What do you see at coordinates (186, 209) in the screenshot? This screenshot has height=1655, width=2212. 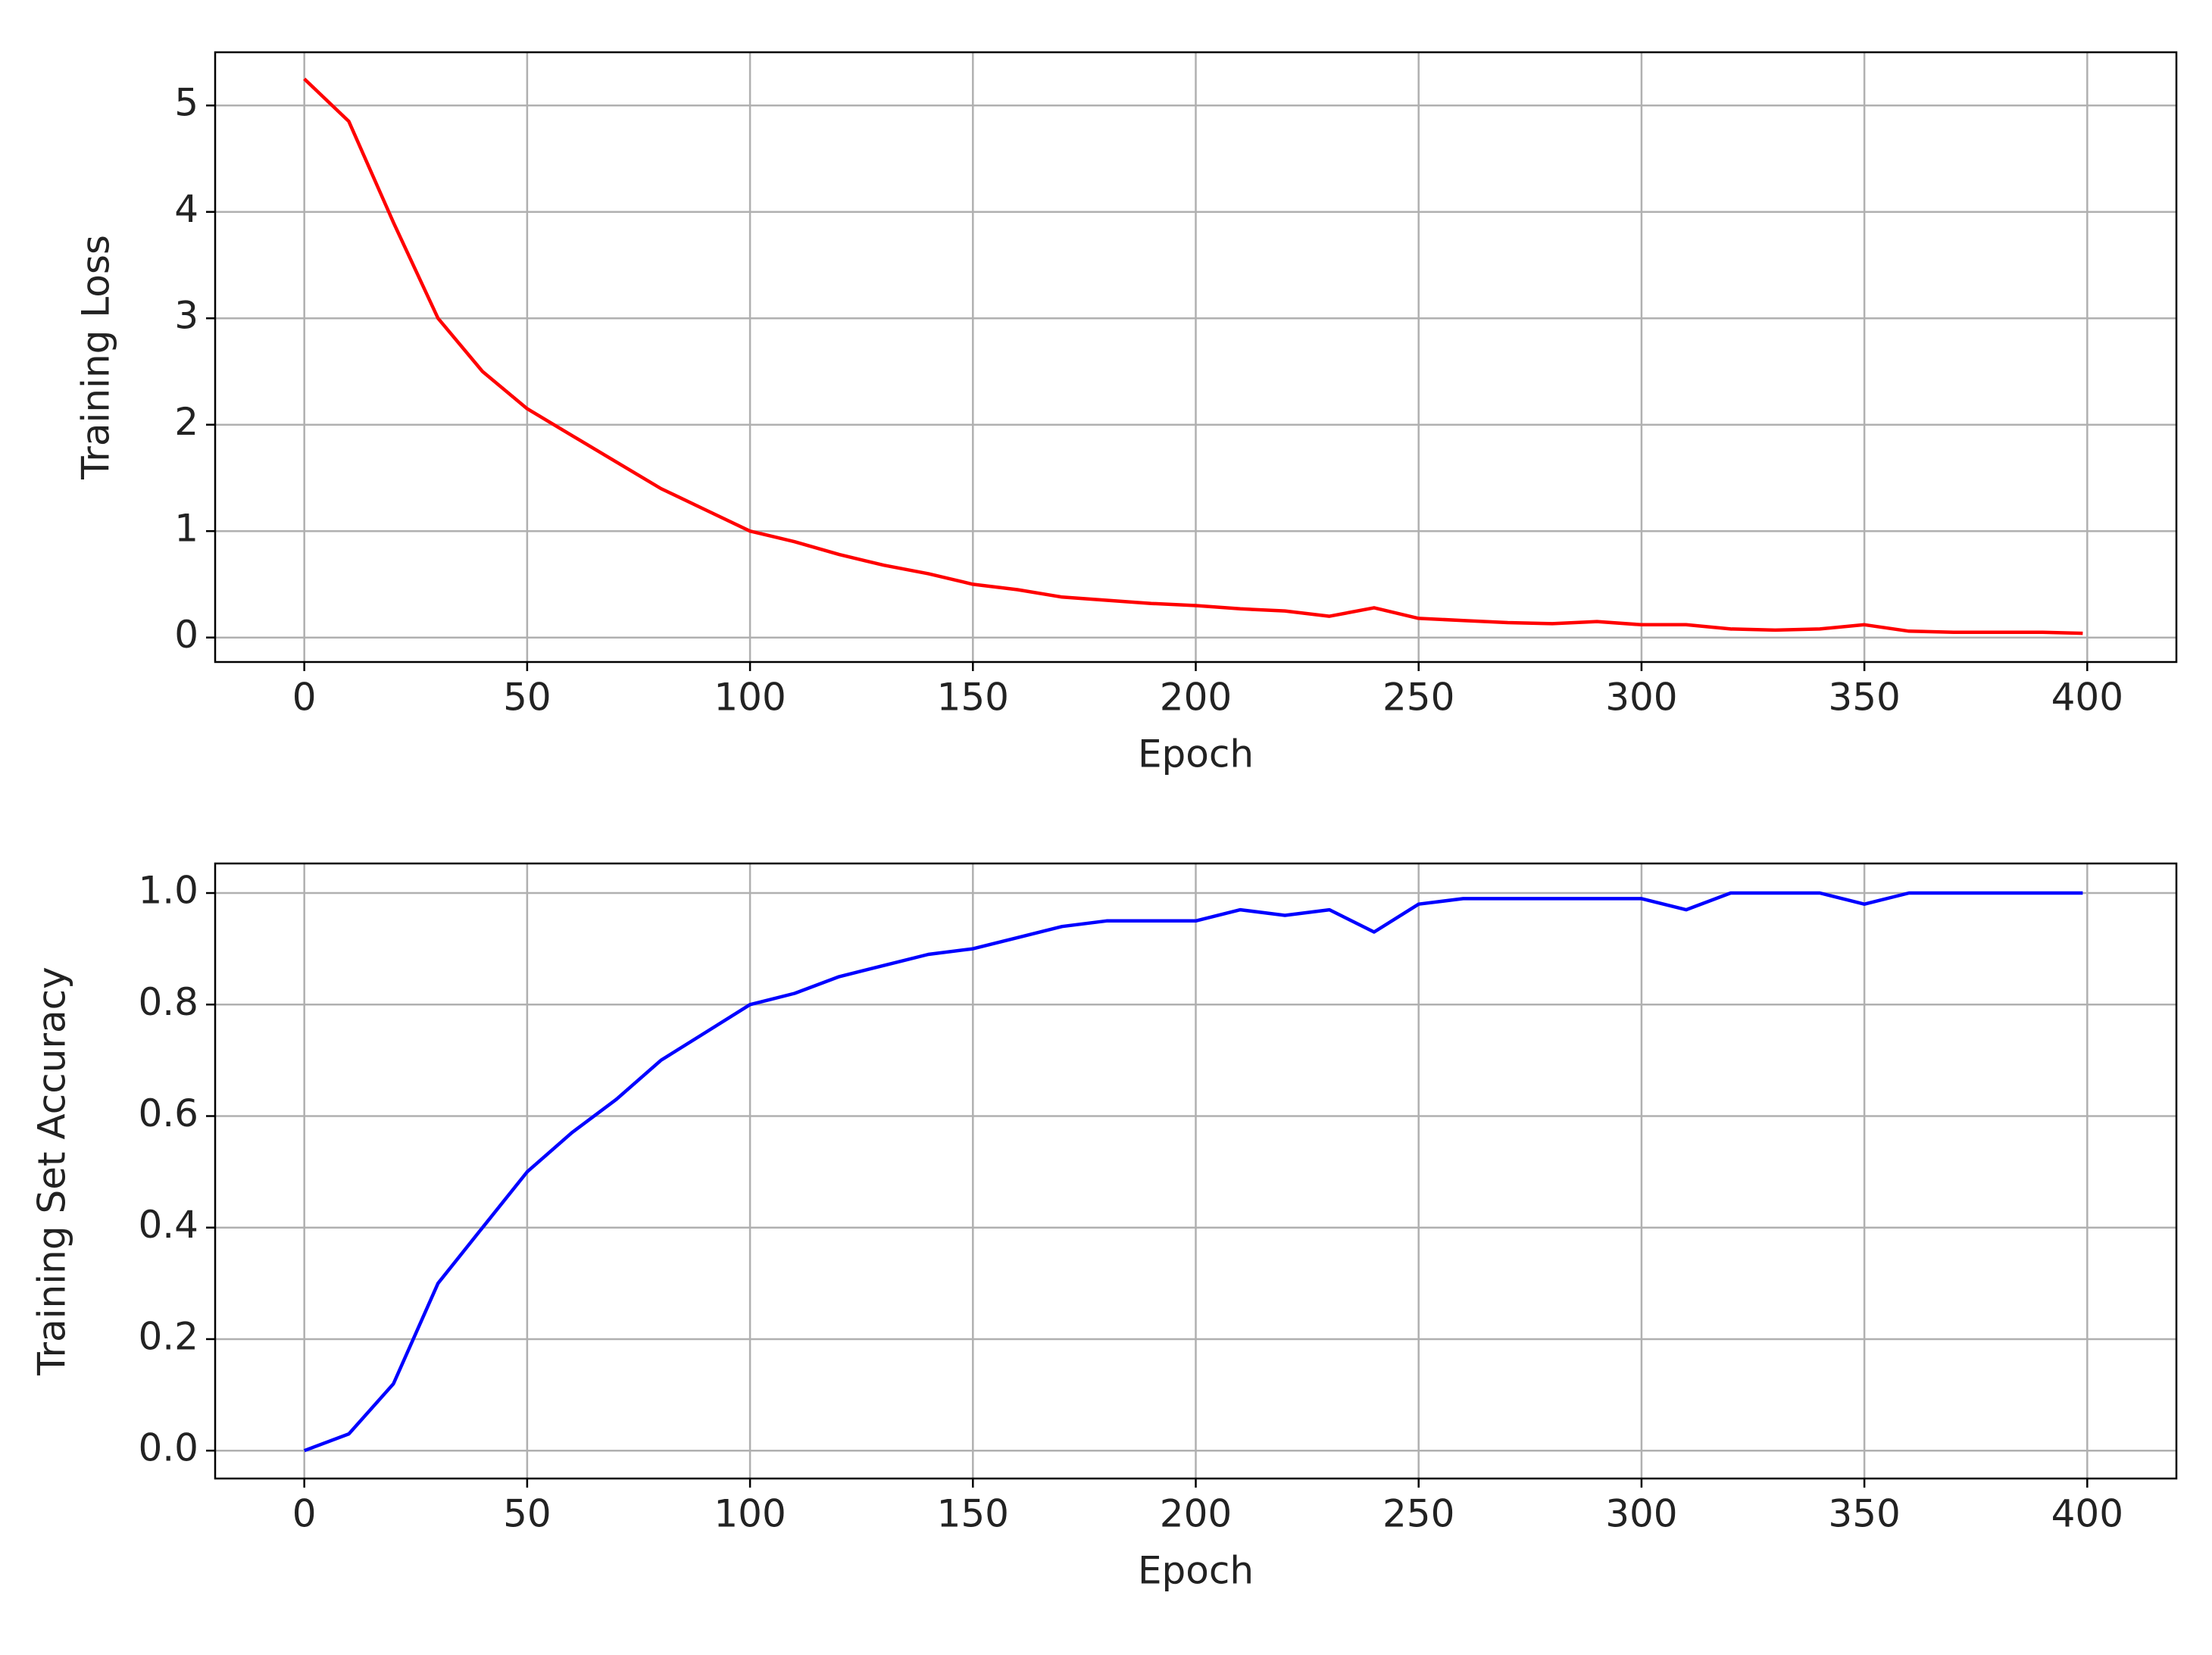 I see `y-tick-label: 4` at bounding box center [186, 209].